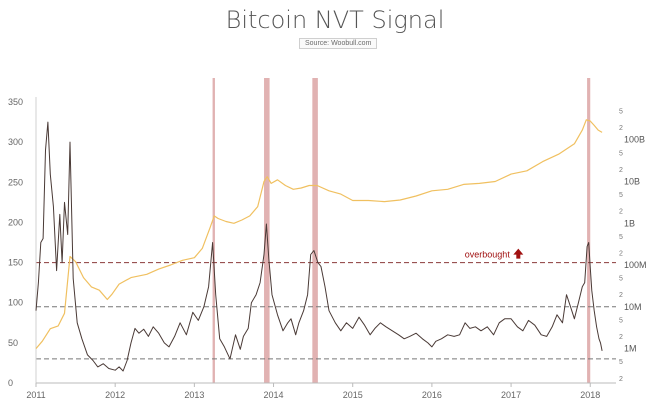 This screenshot has height=407, width=670. I want to click on x-tick-label: 2014, so click(274, 395).